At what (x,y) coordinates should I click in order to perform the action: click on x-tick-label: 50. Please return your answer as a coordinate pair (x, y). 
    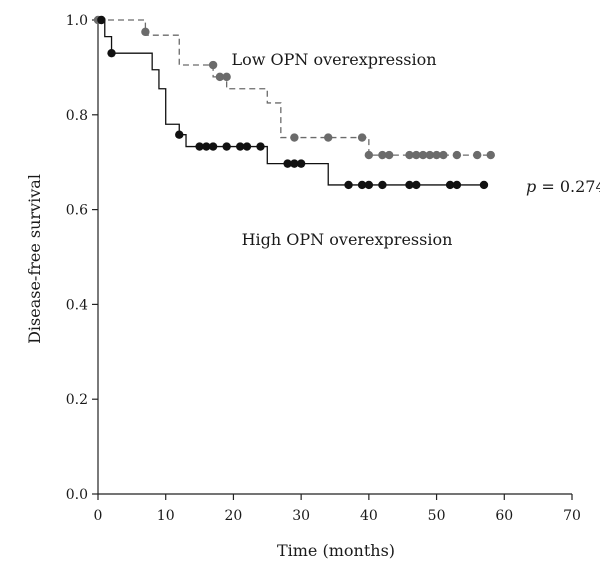
    Looking at the image, I should click on (437, 516).